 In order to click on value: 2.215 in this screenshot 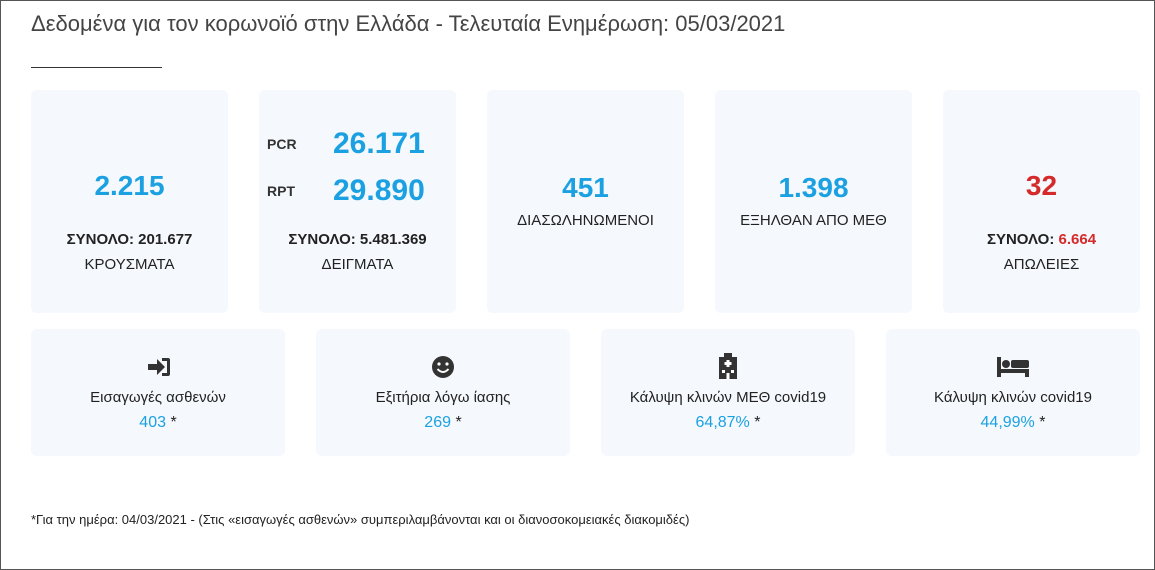, I will do `click(129, 185)`.